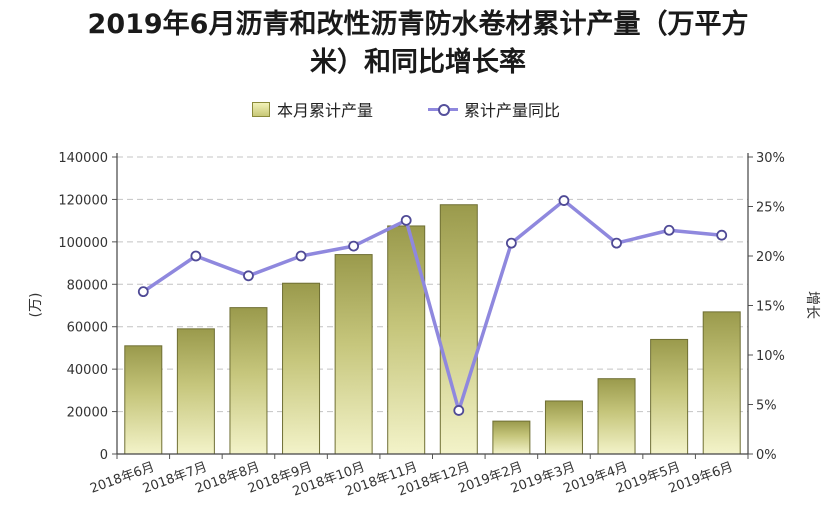  What do you see at coordinates (418, 109) in the screenshot?
I see `chart-legend: 本月累计产量 累计产量同比` at bounding box center [418, 109].